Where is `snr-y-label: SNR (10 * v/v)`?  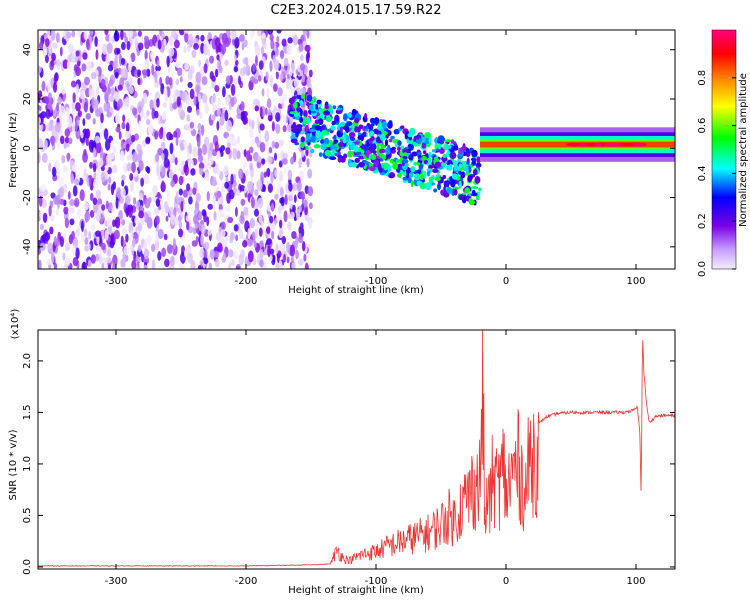
snr-y-label: SNR (10 * v/v) is located at coordinates (13, 464).